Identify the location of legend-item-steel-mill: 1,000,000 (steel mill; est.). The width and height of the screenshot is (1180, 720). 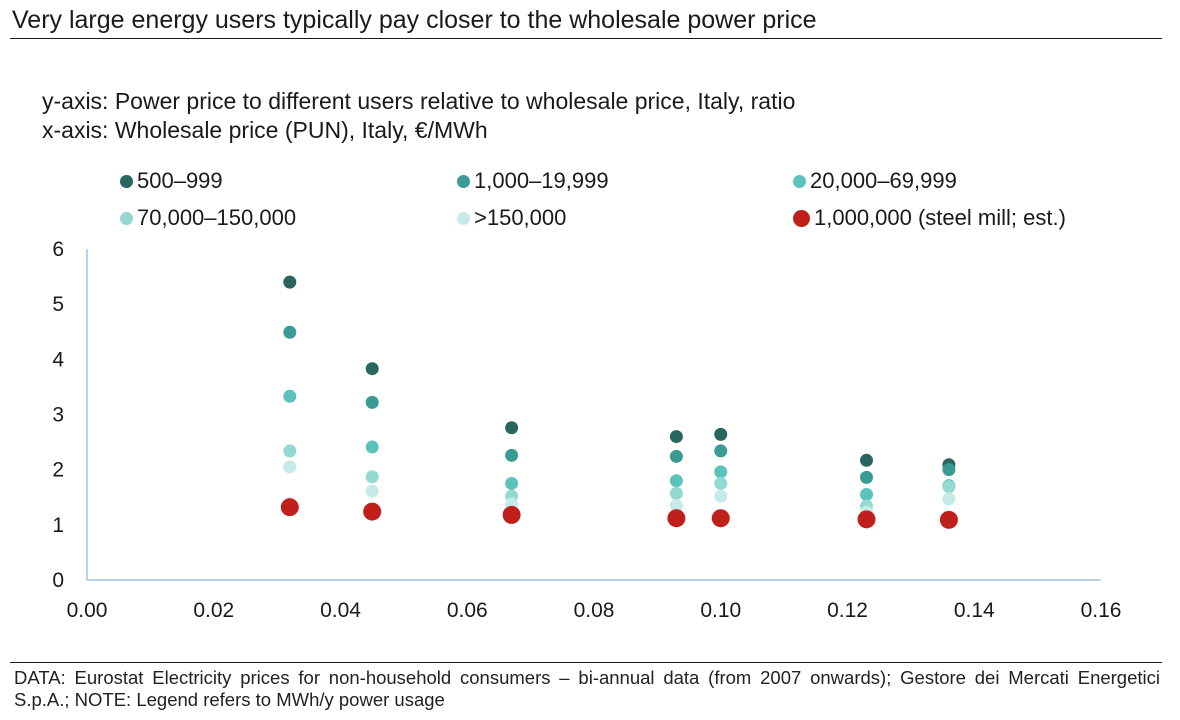
(929, 218).